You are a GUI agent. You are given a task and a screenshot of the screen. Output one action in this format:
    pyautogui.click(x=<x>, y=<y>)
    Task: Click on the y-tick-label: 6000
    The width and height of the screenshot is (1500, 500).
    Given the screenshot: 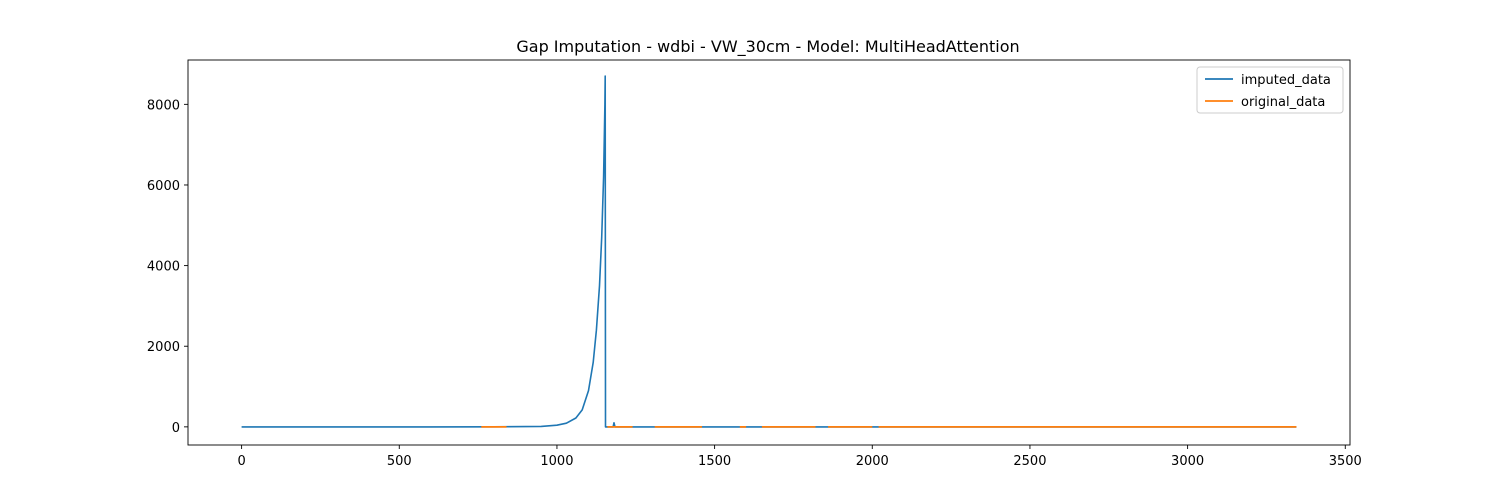 What is the action you would take?
    pyautogui.click(x=163, y=186)
    